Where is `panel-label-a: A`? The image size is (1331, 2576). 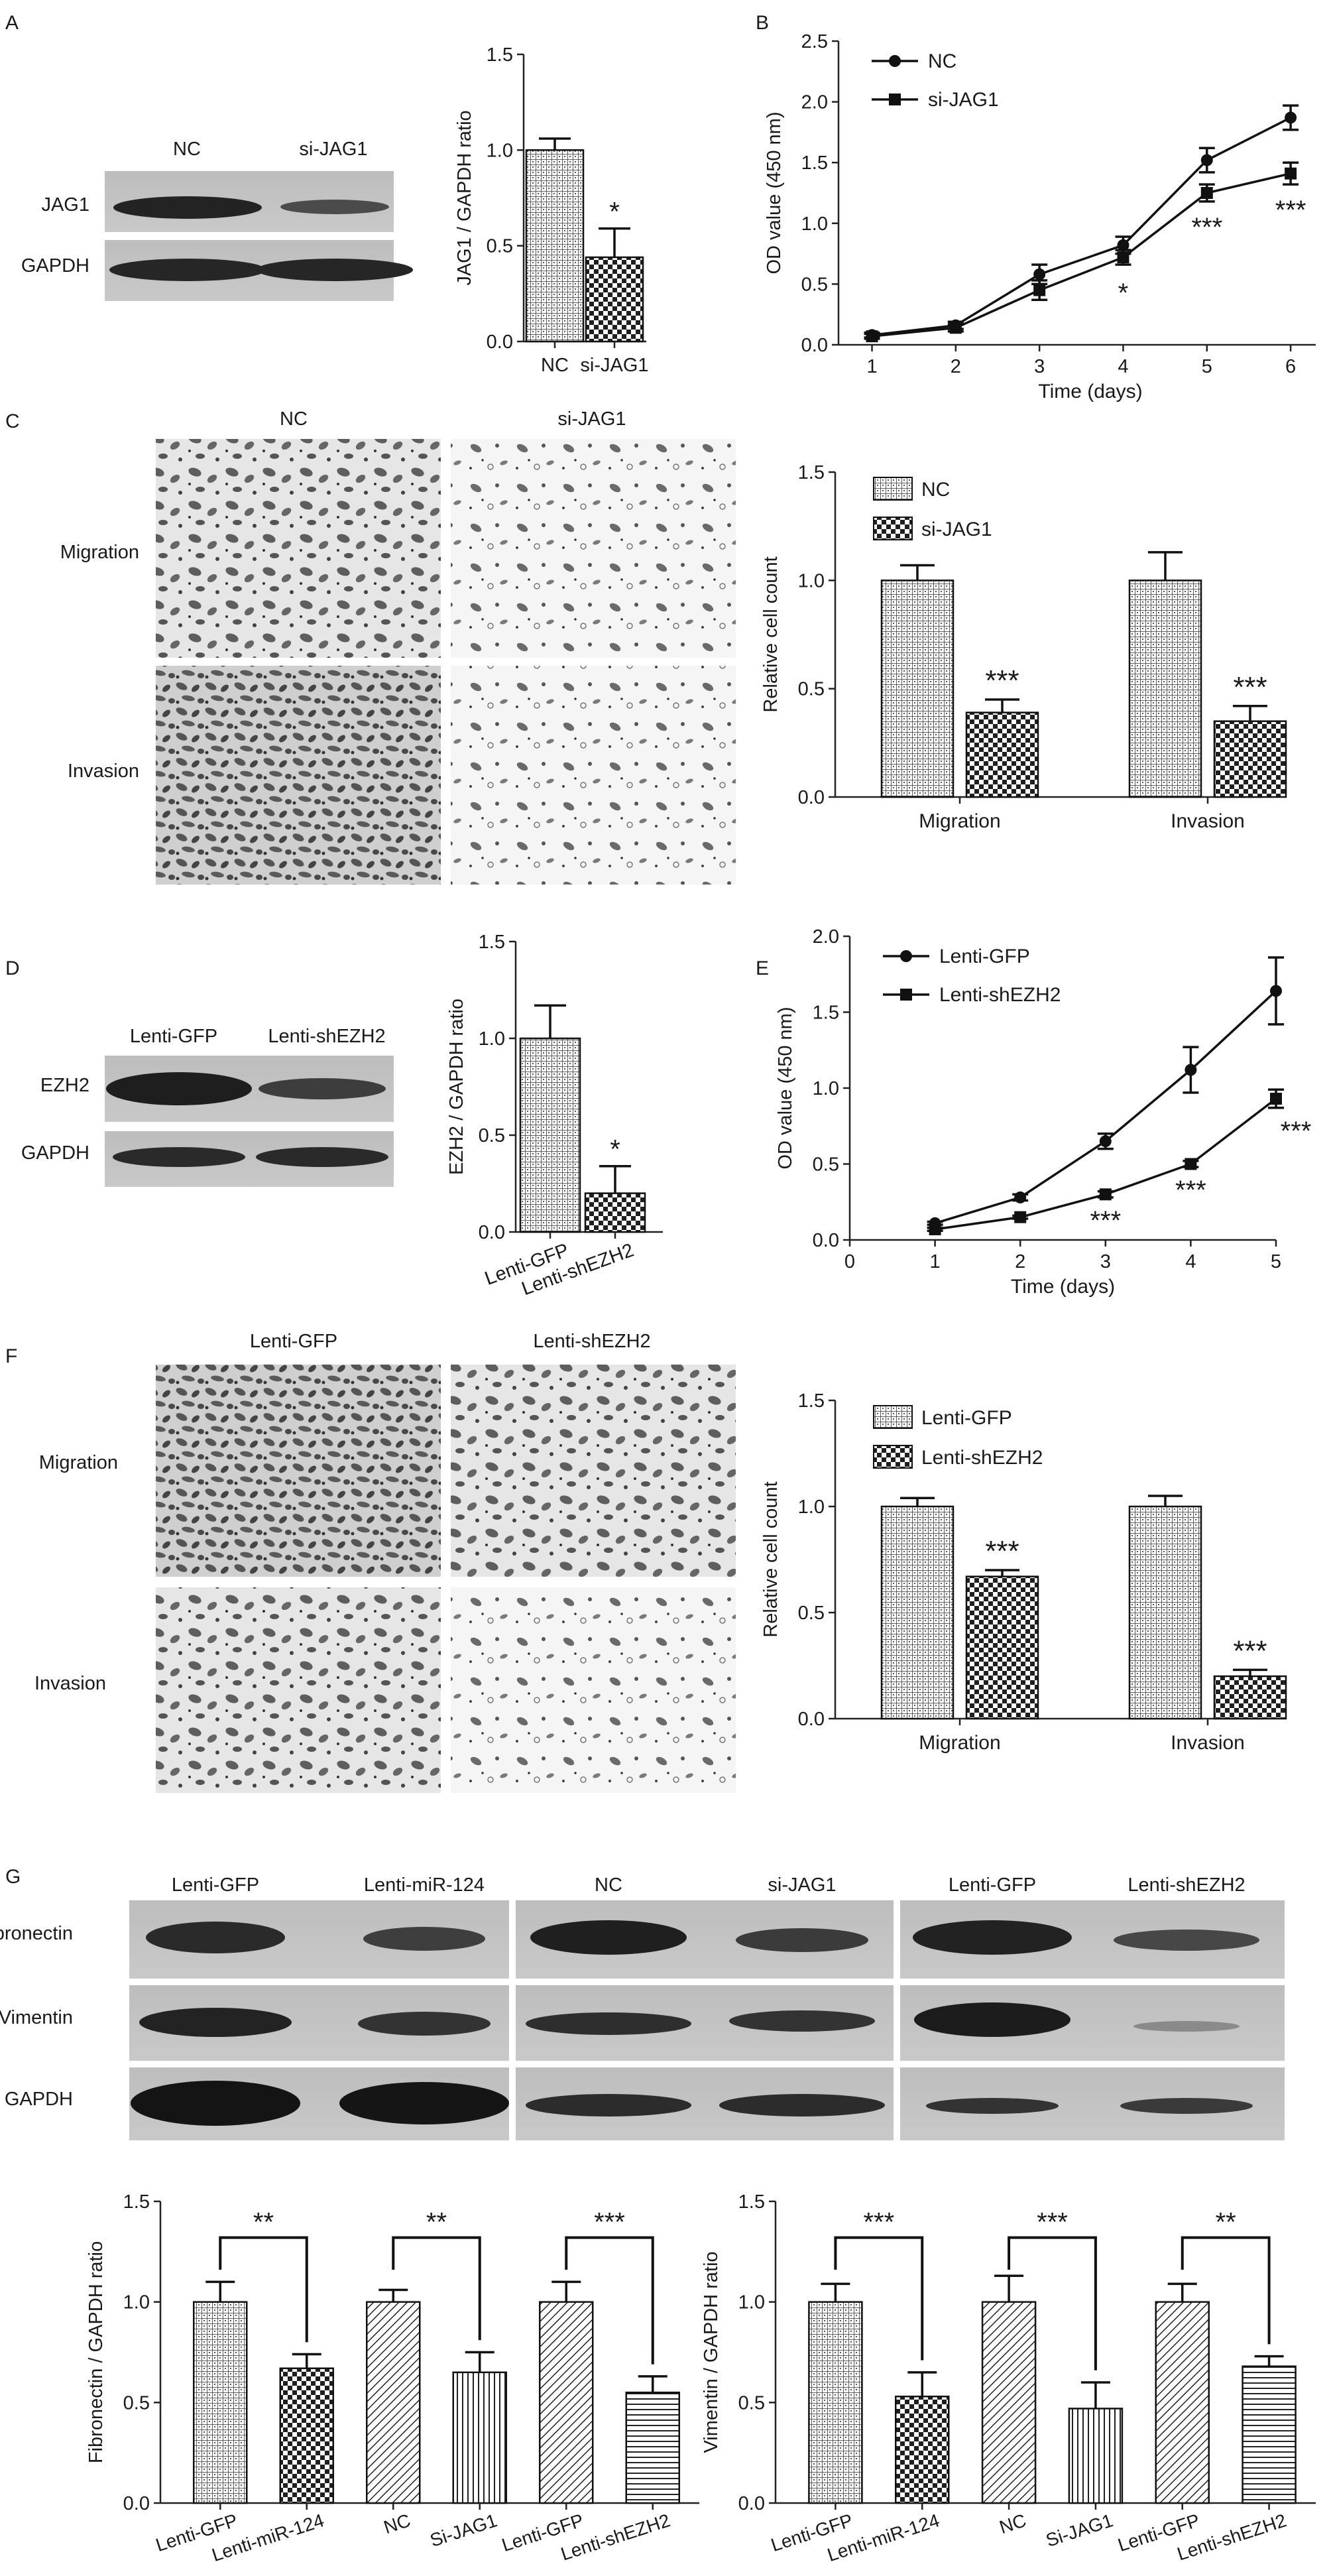 panel-label-a: A is located at coordinates (12, 23).